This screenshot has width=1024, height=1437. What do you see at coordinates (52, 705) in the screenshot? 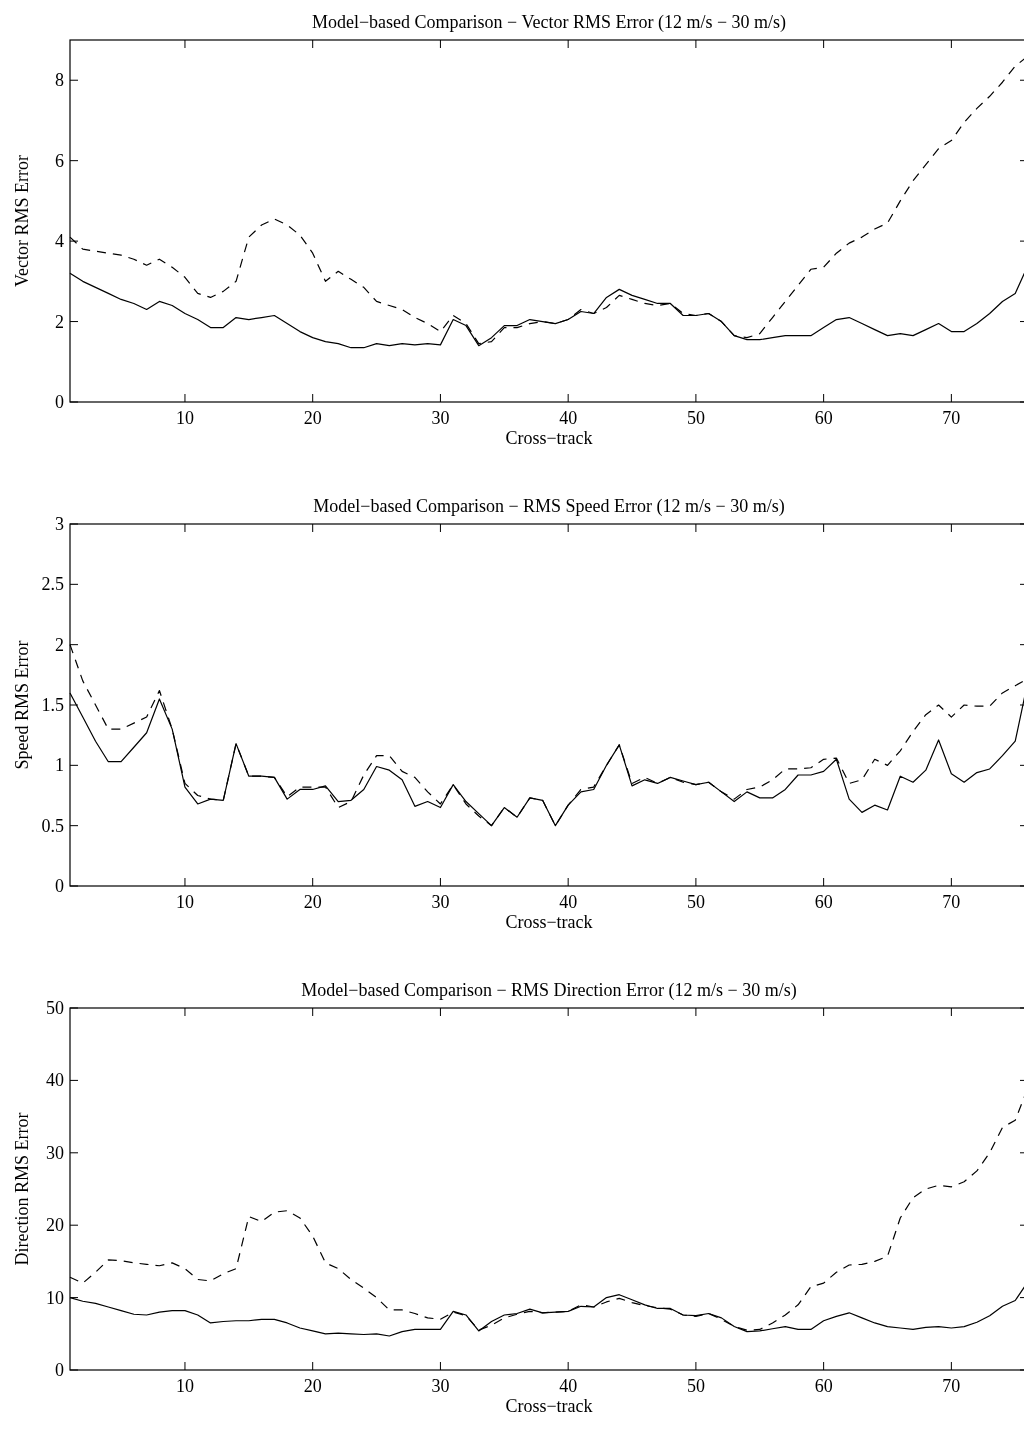
I see `y-tick-label: 1.5` at bounding box center [52, 705].